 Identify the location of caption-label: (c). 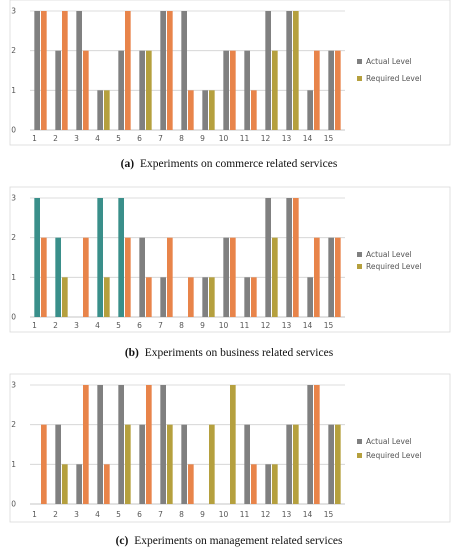
(122, 541).